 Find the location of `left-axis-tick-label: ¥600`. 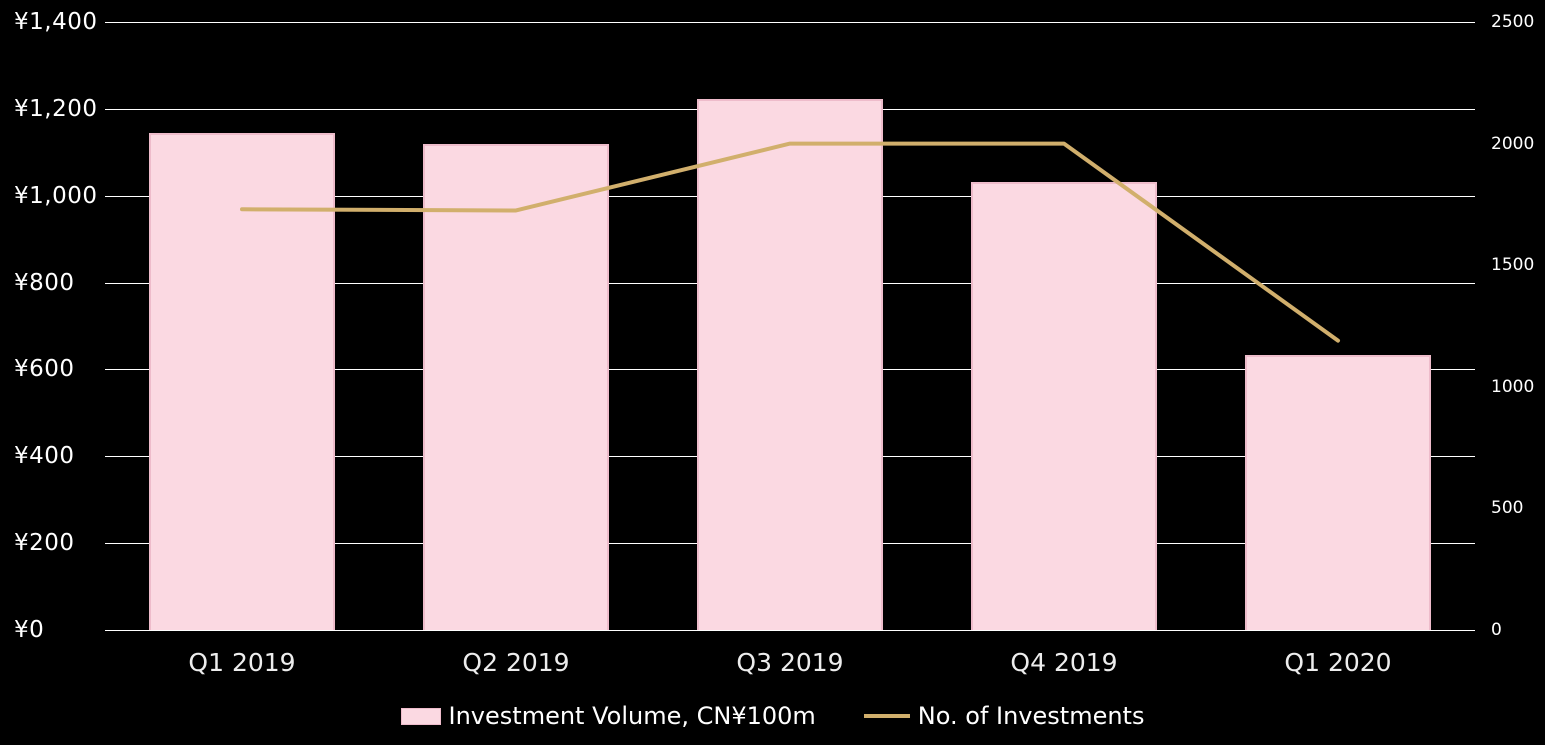

left-axis-tick-label: ¥600 is located at coordinates (44, 369).